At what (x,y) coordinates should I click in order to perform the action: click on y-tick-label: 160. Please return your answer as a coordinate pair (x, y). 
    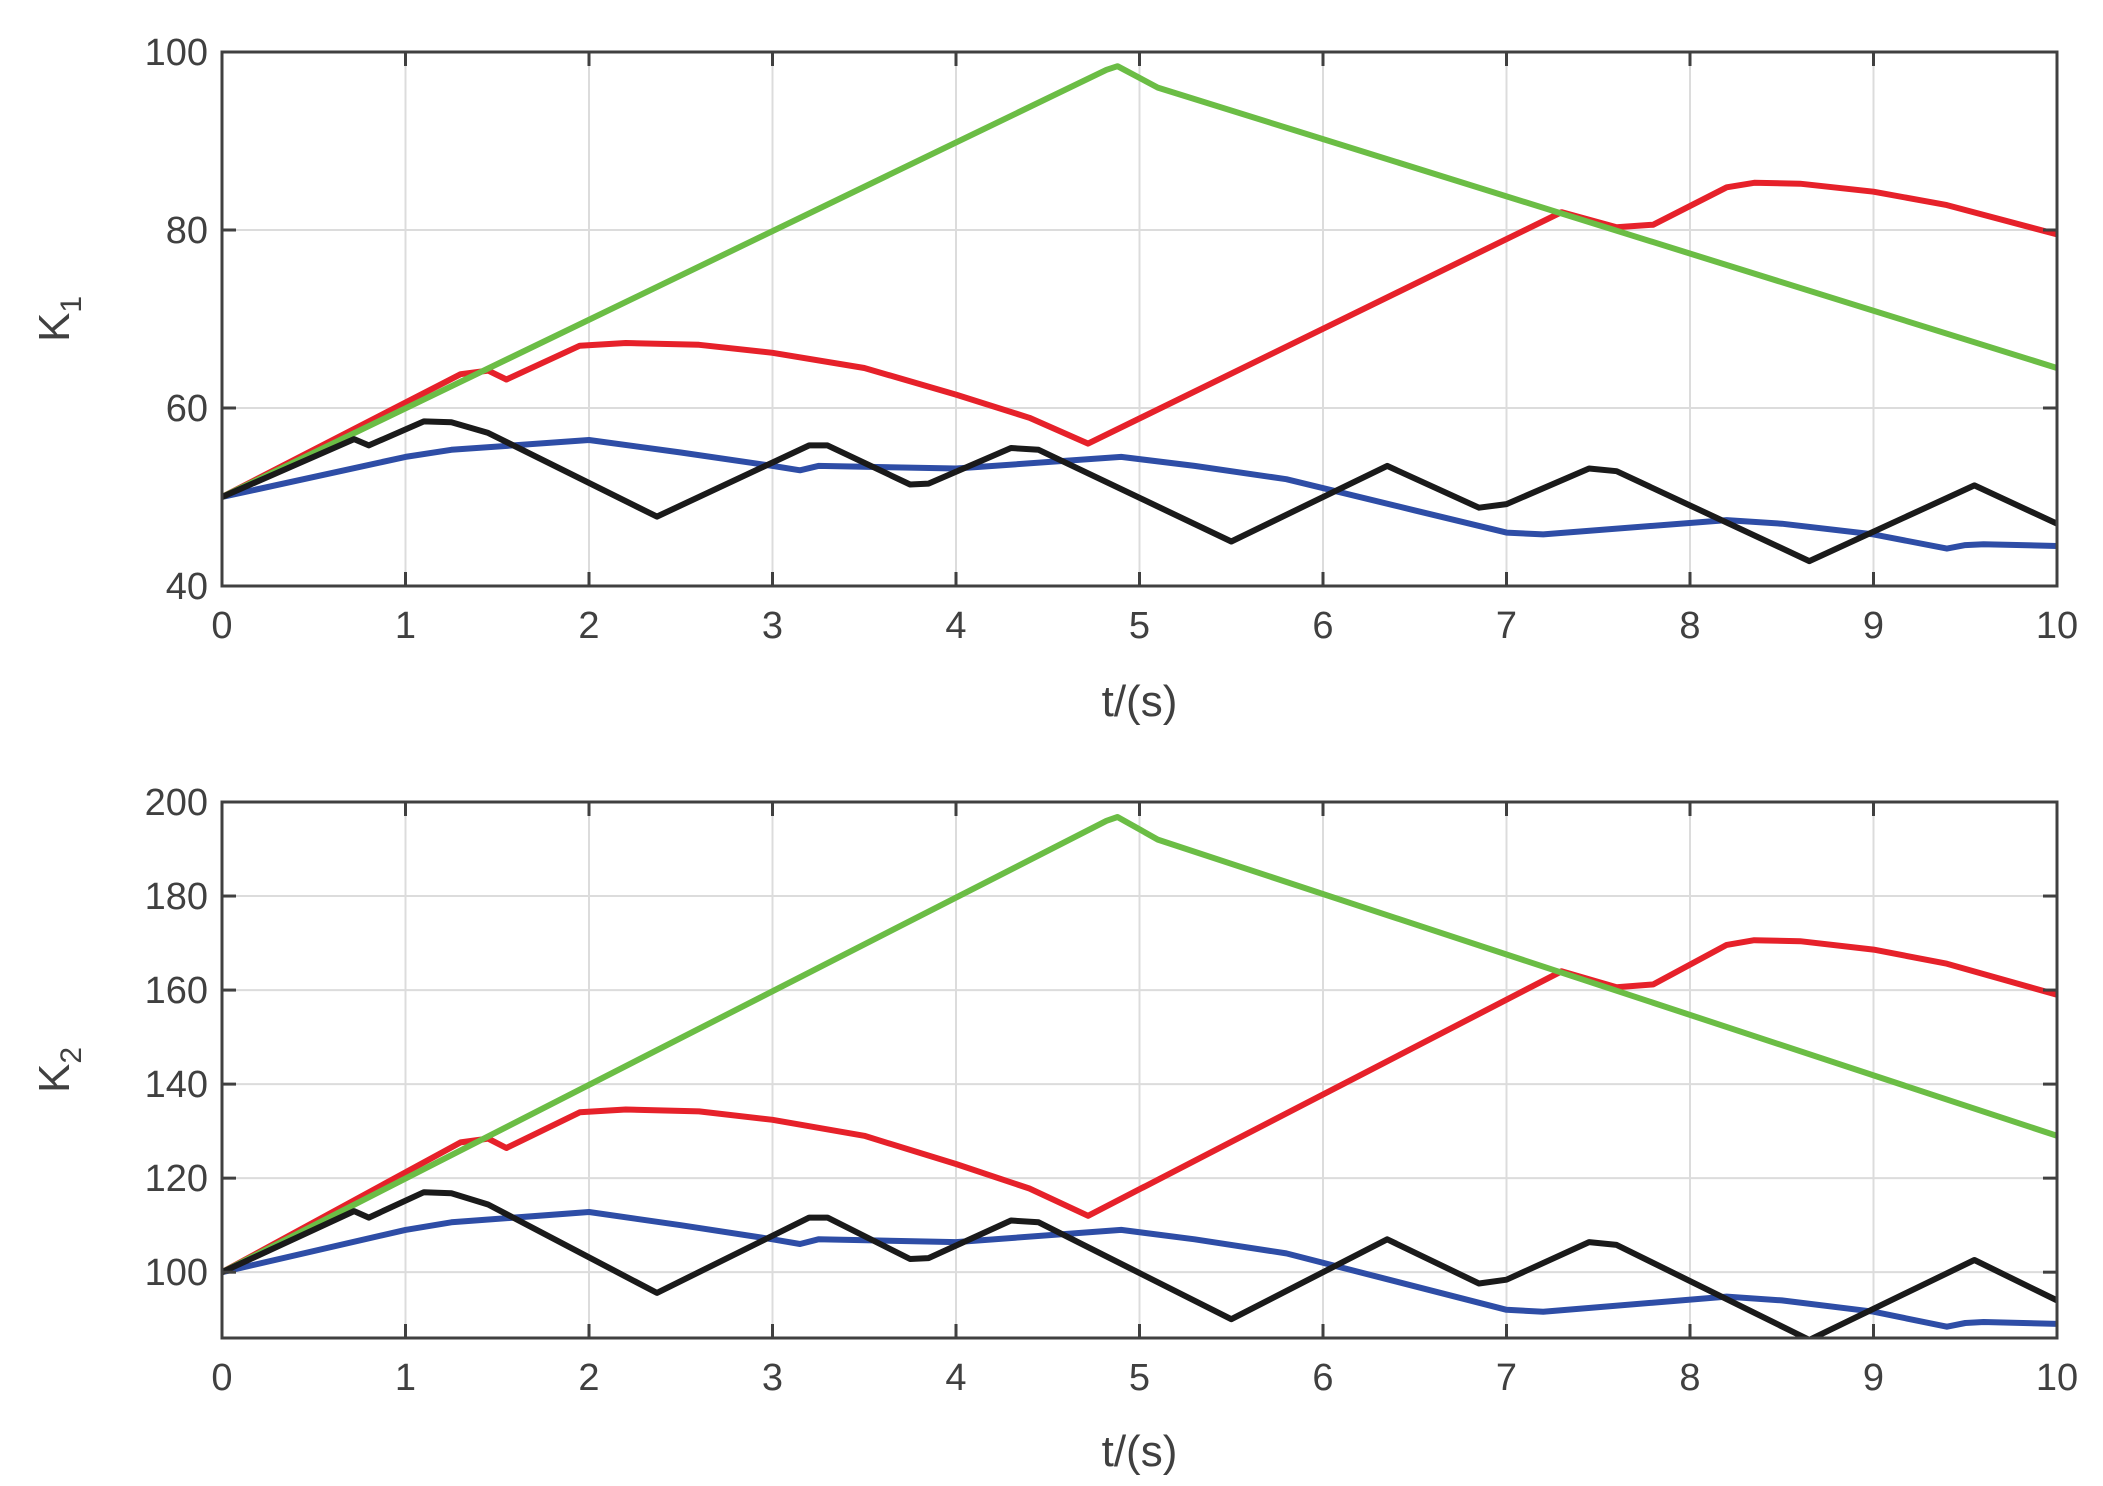
    Looking at the image, I should click on (176, 991).